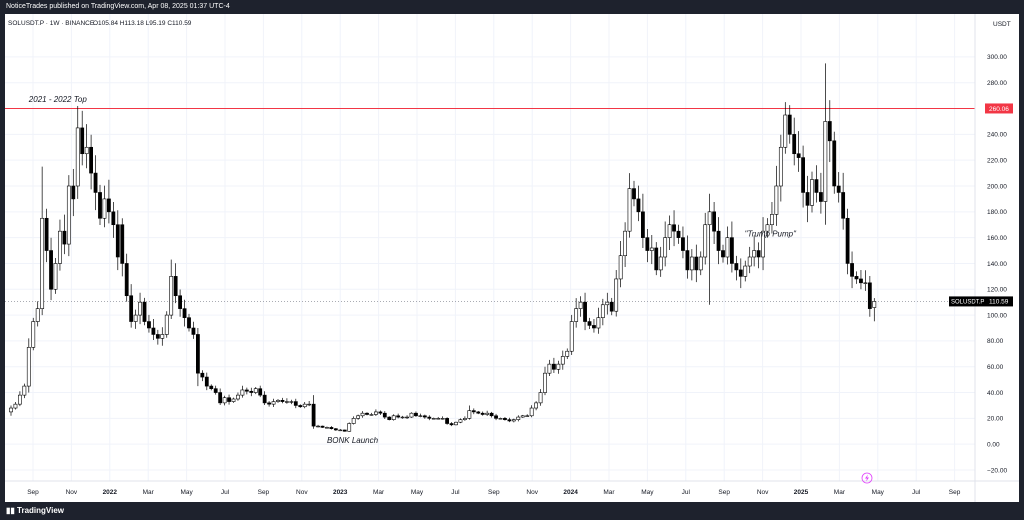 The image size is (1024, 520). Describe the element at coordinates (149, 492) in the screenshot. I see `time-tick-label: Mar` at that location.